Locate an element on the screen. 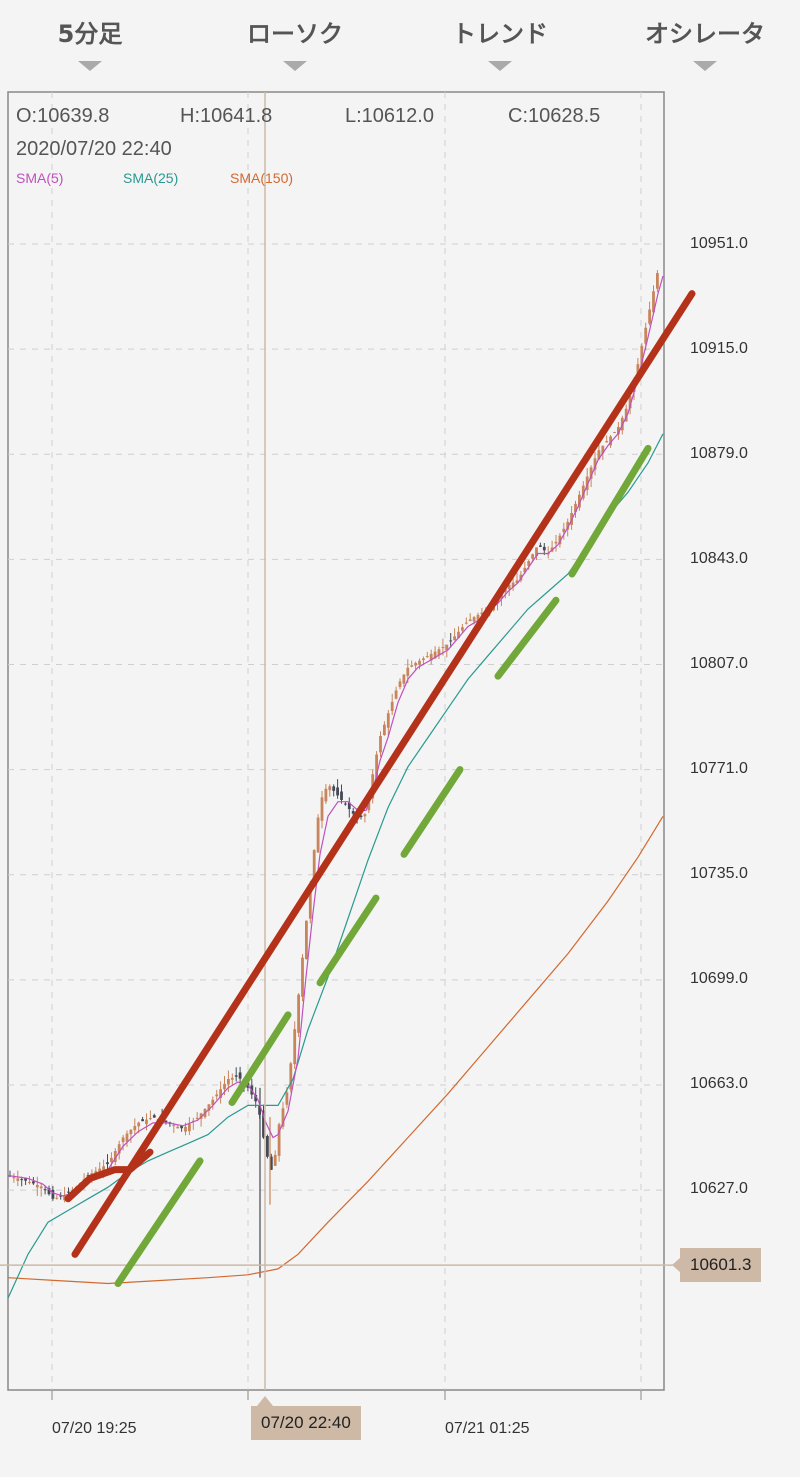  time-tag-pointer is located at coordinates (265, 1401).